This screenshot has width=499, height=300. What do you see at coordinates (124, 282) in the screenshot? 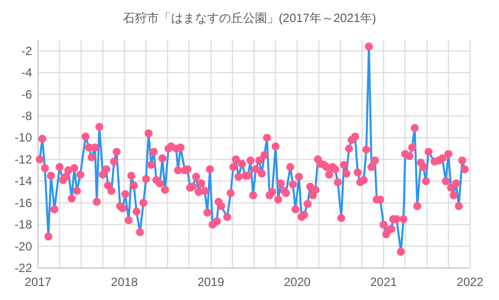
I see `x-tick-label: 2018` at bounding box center [124, 282].